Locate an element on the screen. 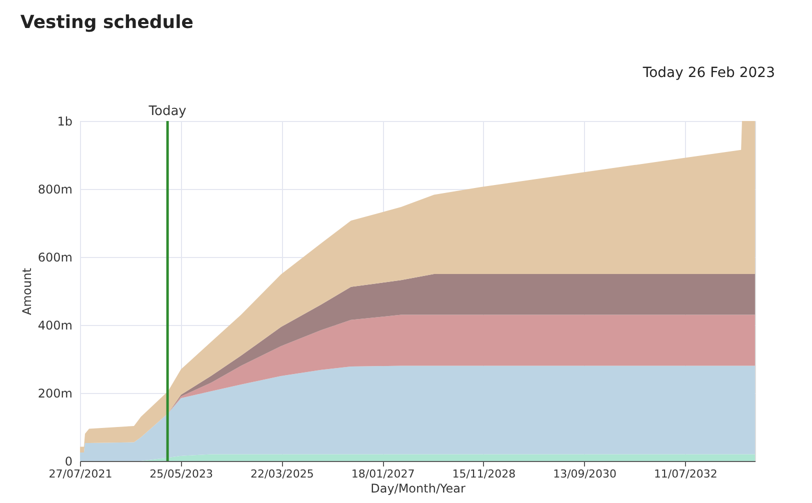  x-tick-label: 15/11/2028 is located at coordinates (484, 474).